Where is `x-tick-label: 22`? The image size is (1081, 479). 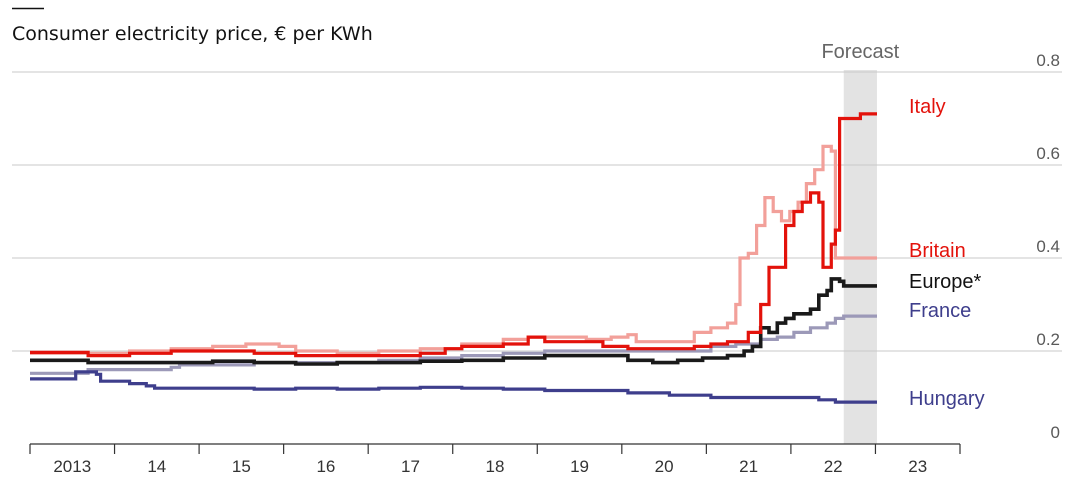
x-tick-label: 22 is located at coordinates (833, 466).